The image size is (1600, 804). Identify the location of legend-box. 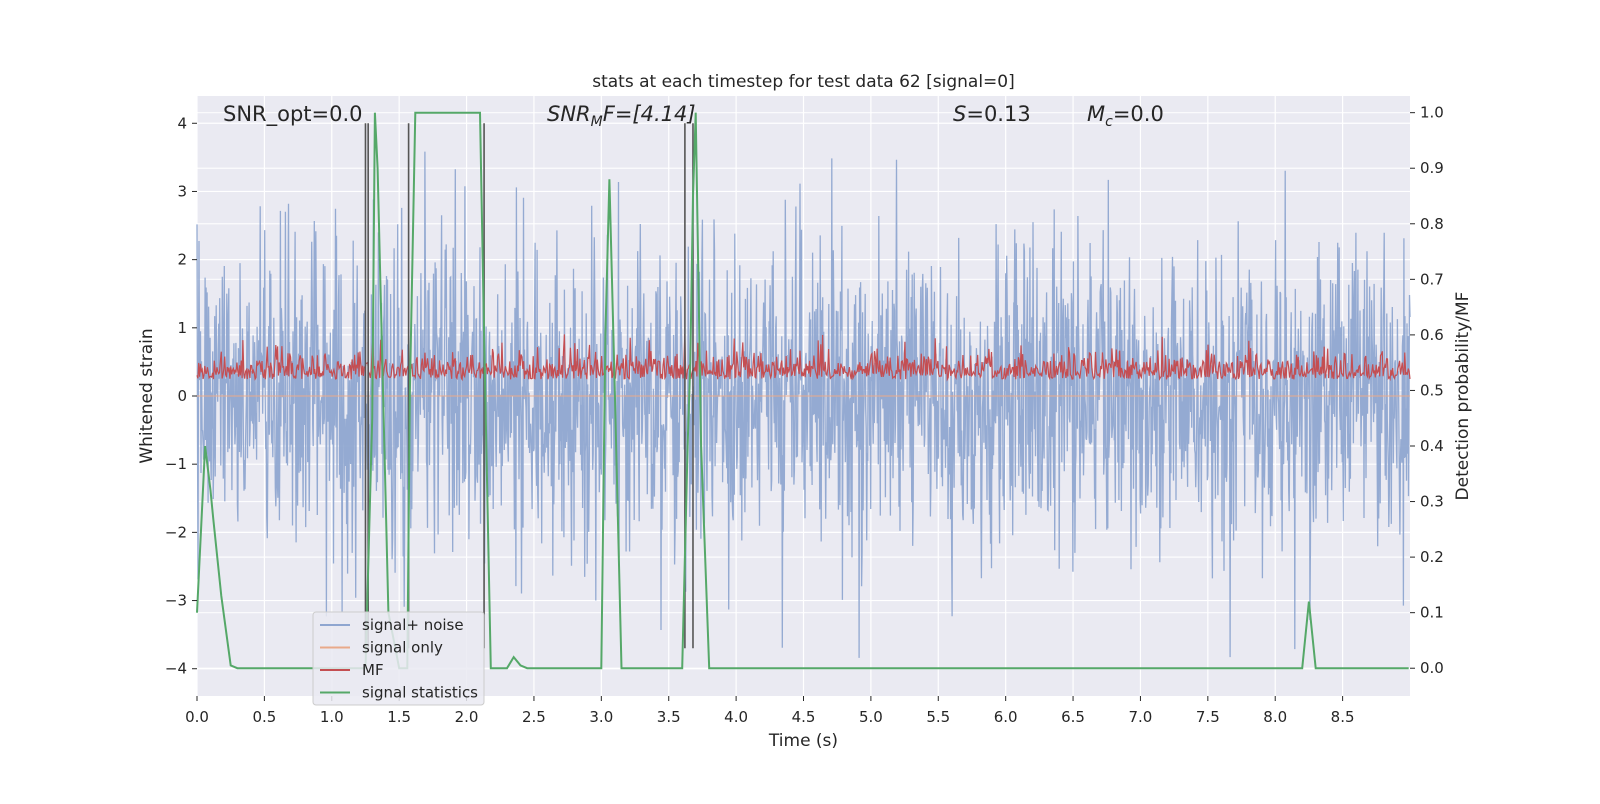
(398, 658).